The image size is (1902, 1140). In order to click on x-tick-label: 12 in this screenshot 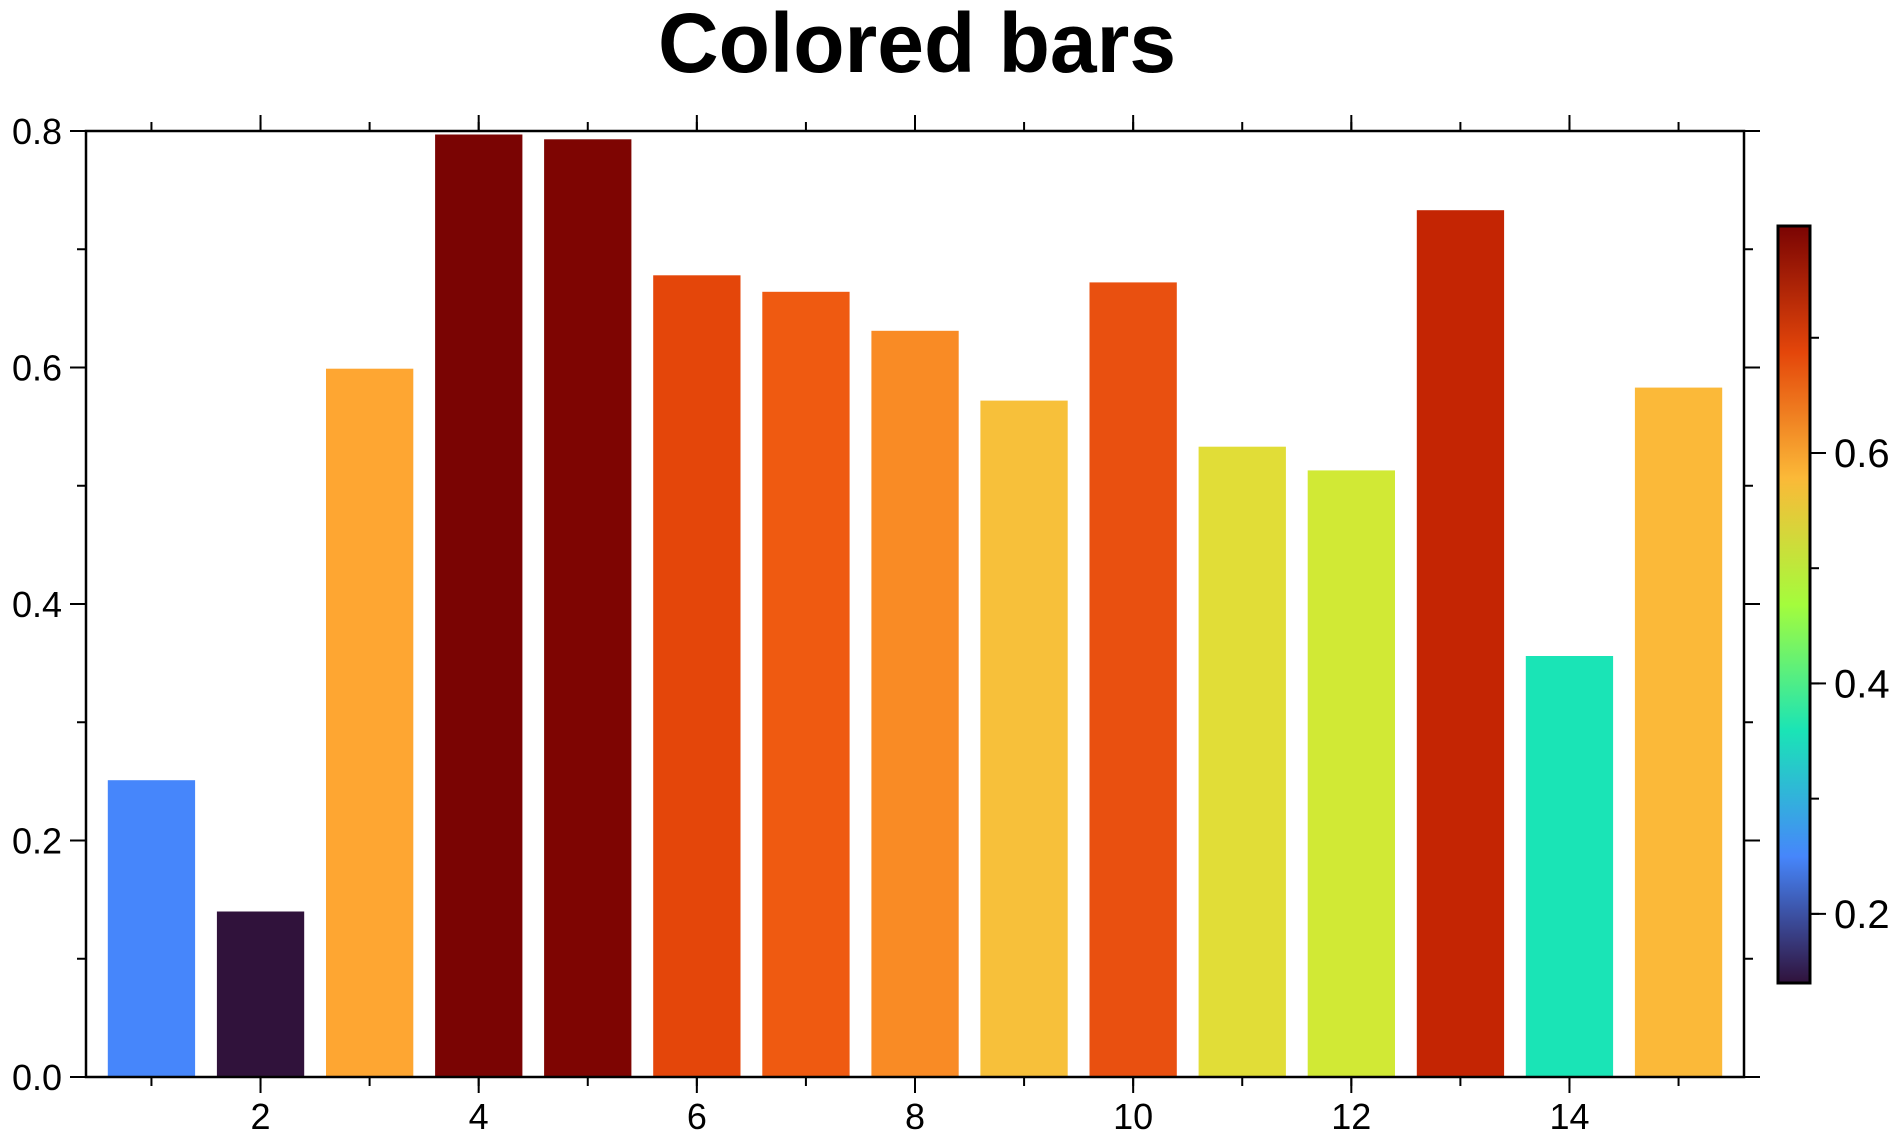, I will do `click(1351, 1116)`.